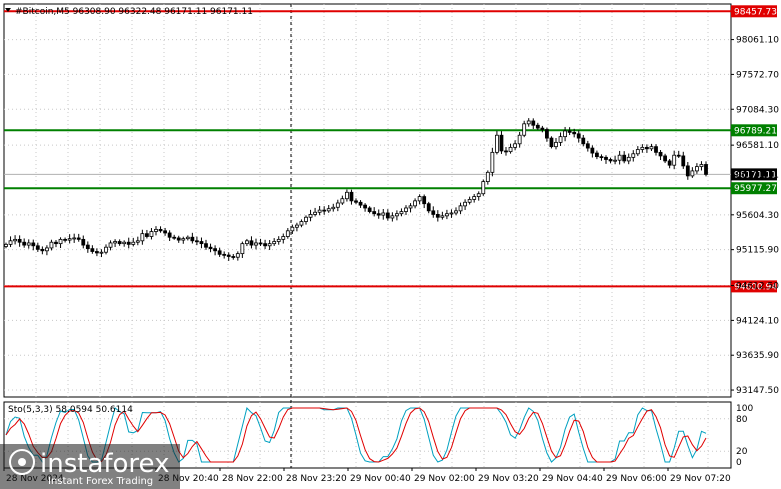 This screenshot has width=781, height=489. I want to click on level-tag-label: 94600.94, so click(755, 287).